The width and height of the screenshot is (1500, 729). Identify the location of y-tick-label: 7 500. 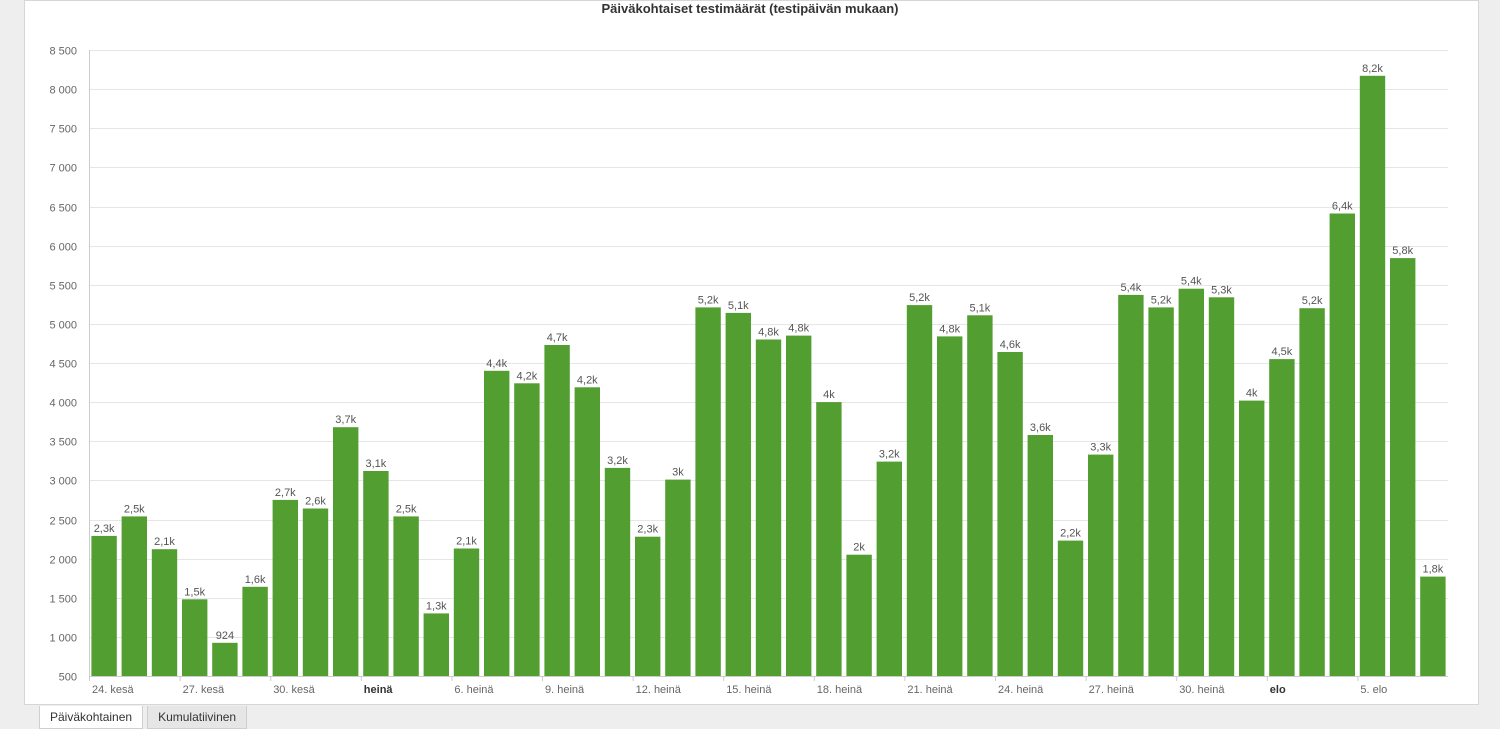
(63, 130).